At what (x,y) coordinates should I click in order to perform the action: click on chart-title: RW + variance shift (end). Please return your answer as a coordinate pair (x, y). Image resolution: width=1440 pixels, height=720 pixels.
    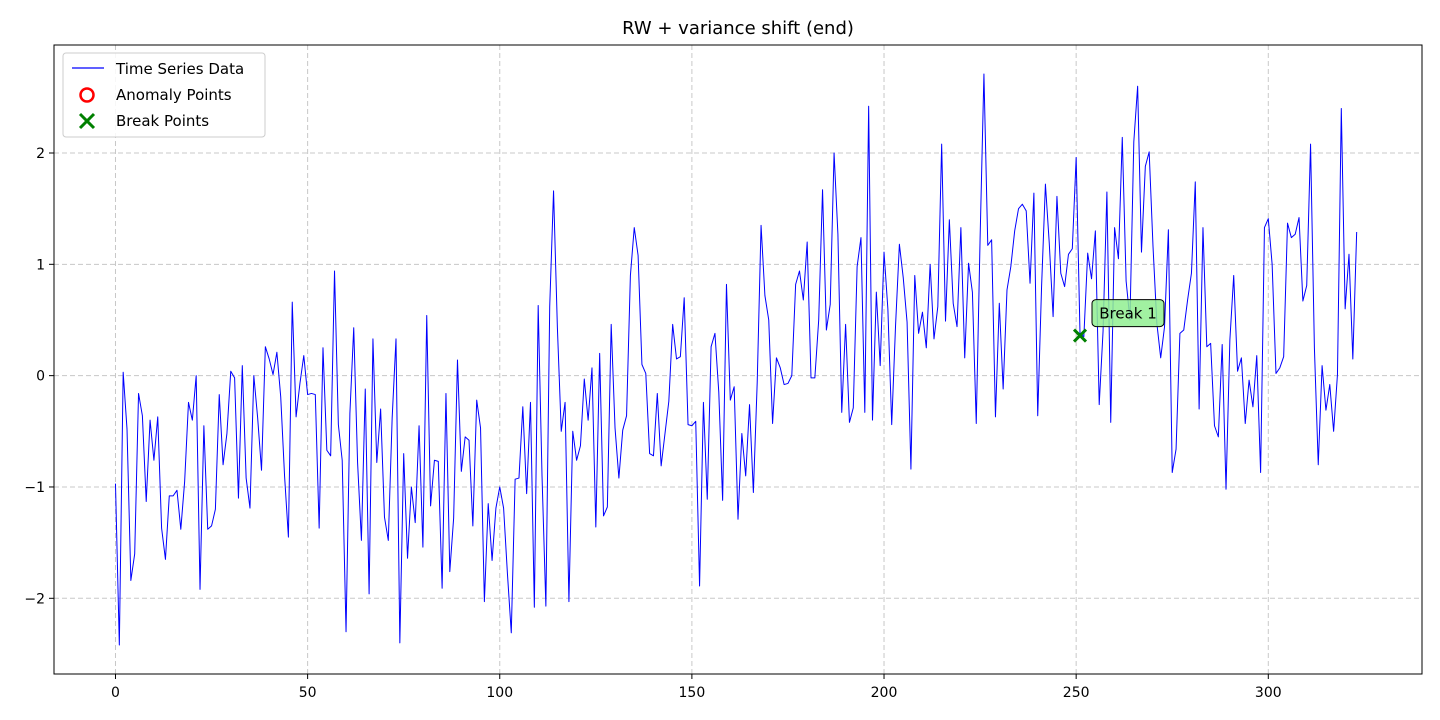
    Looking at the image, I should click on (738, 28).